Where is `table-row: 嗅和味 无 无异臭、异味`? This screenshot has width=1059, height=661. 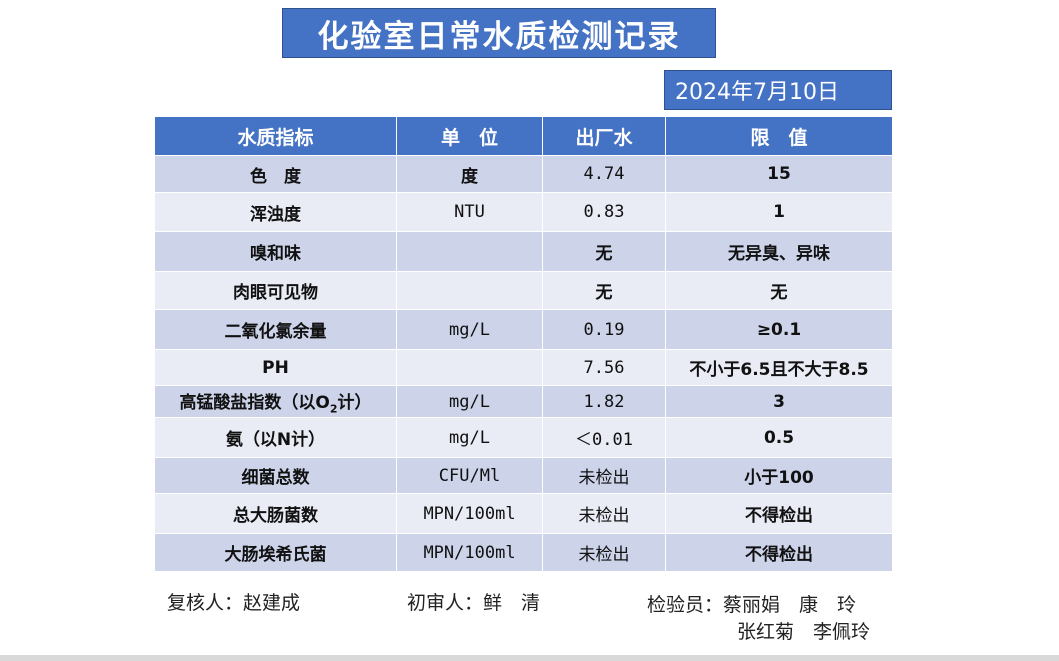
table-row: 嗅和味 无 无异臭、异味 is located at coordinates (523, 251).